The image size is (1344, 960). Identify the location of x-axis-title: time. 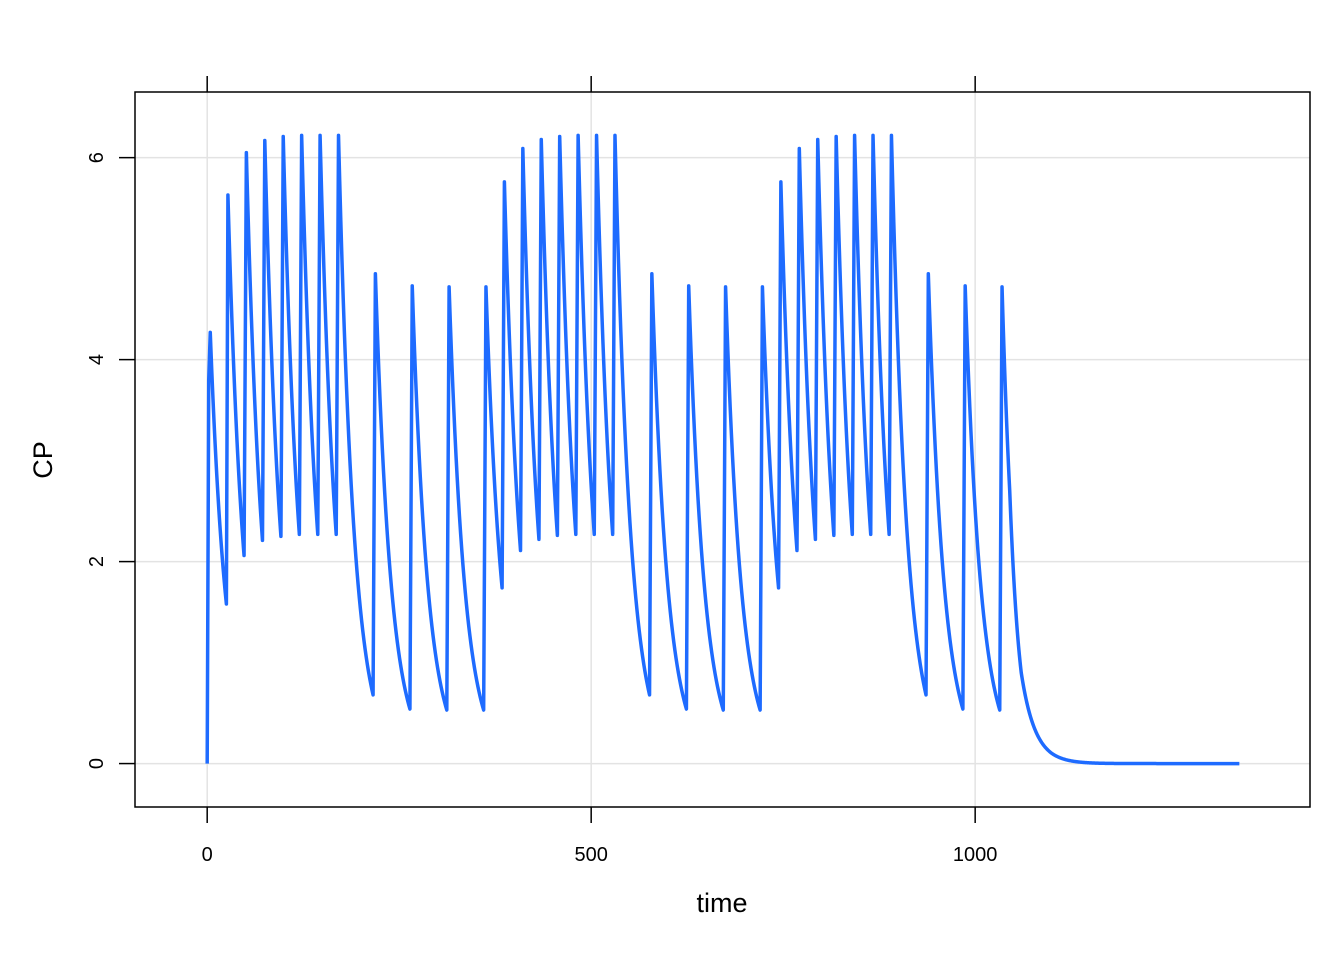
(721, 903).